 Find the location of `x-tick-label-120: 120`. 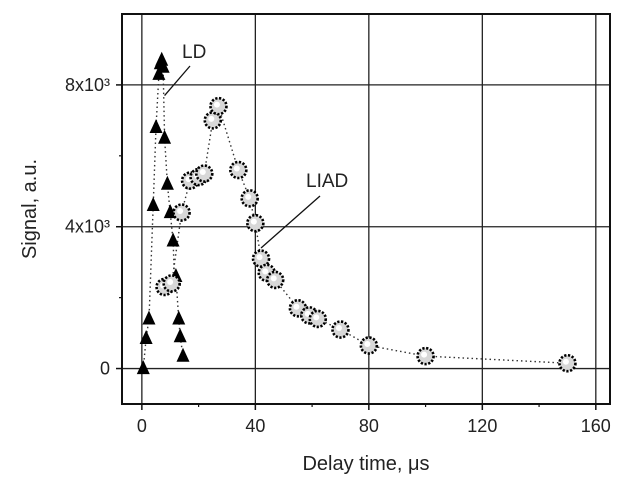

x-tick-label-120: 120 is located at coordinates (482, 426).